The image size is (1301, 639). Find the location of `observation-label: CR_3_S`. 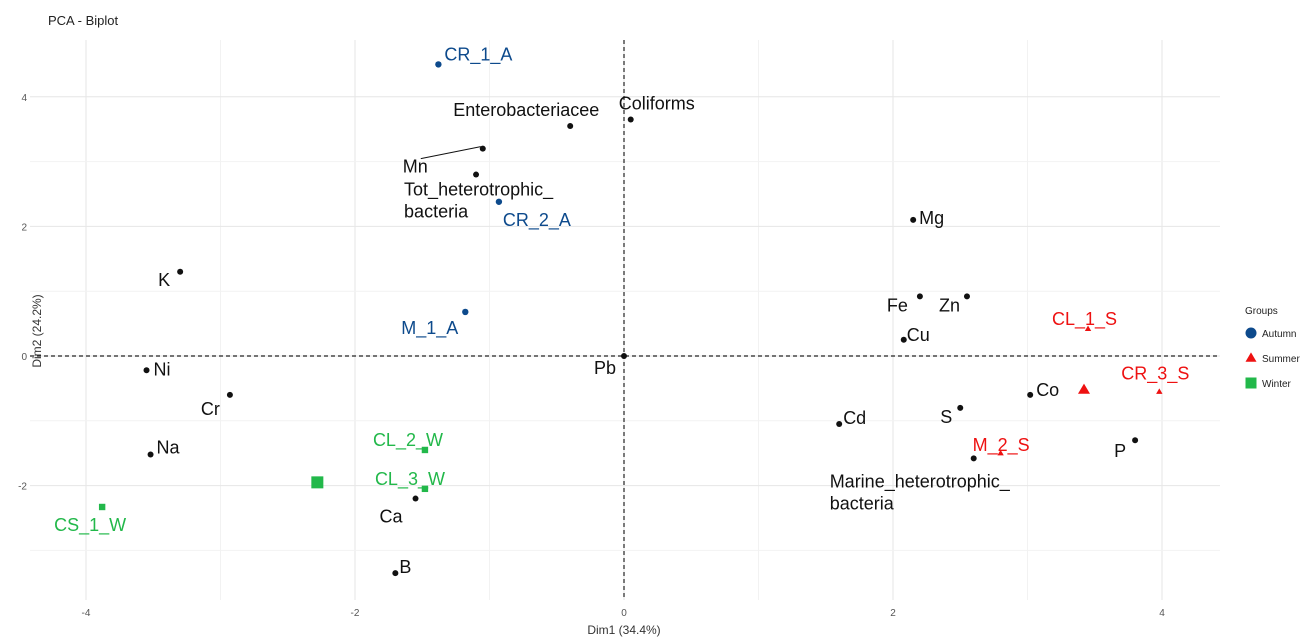

observation-label: CR_3_S is located at coordinates (1155, 374).